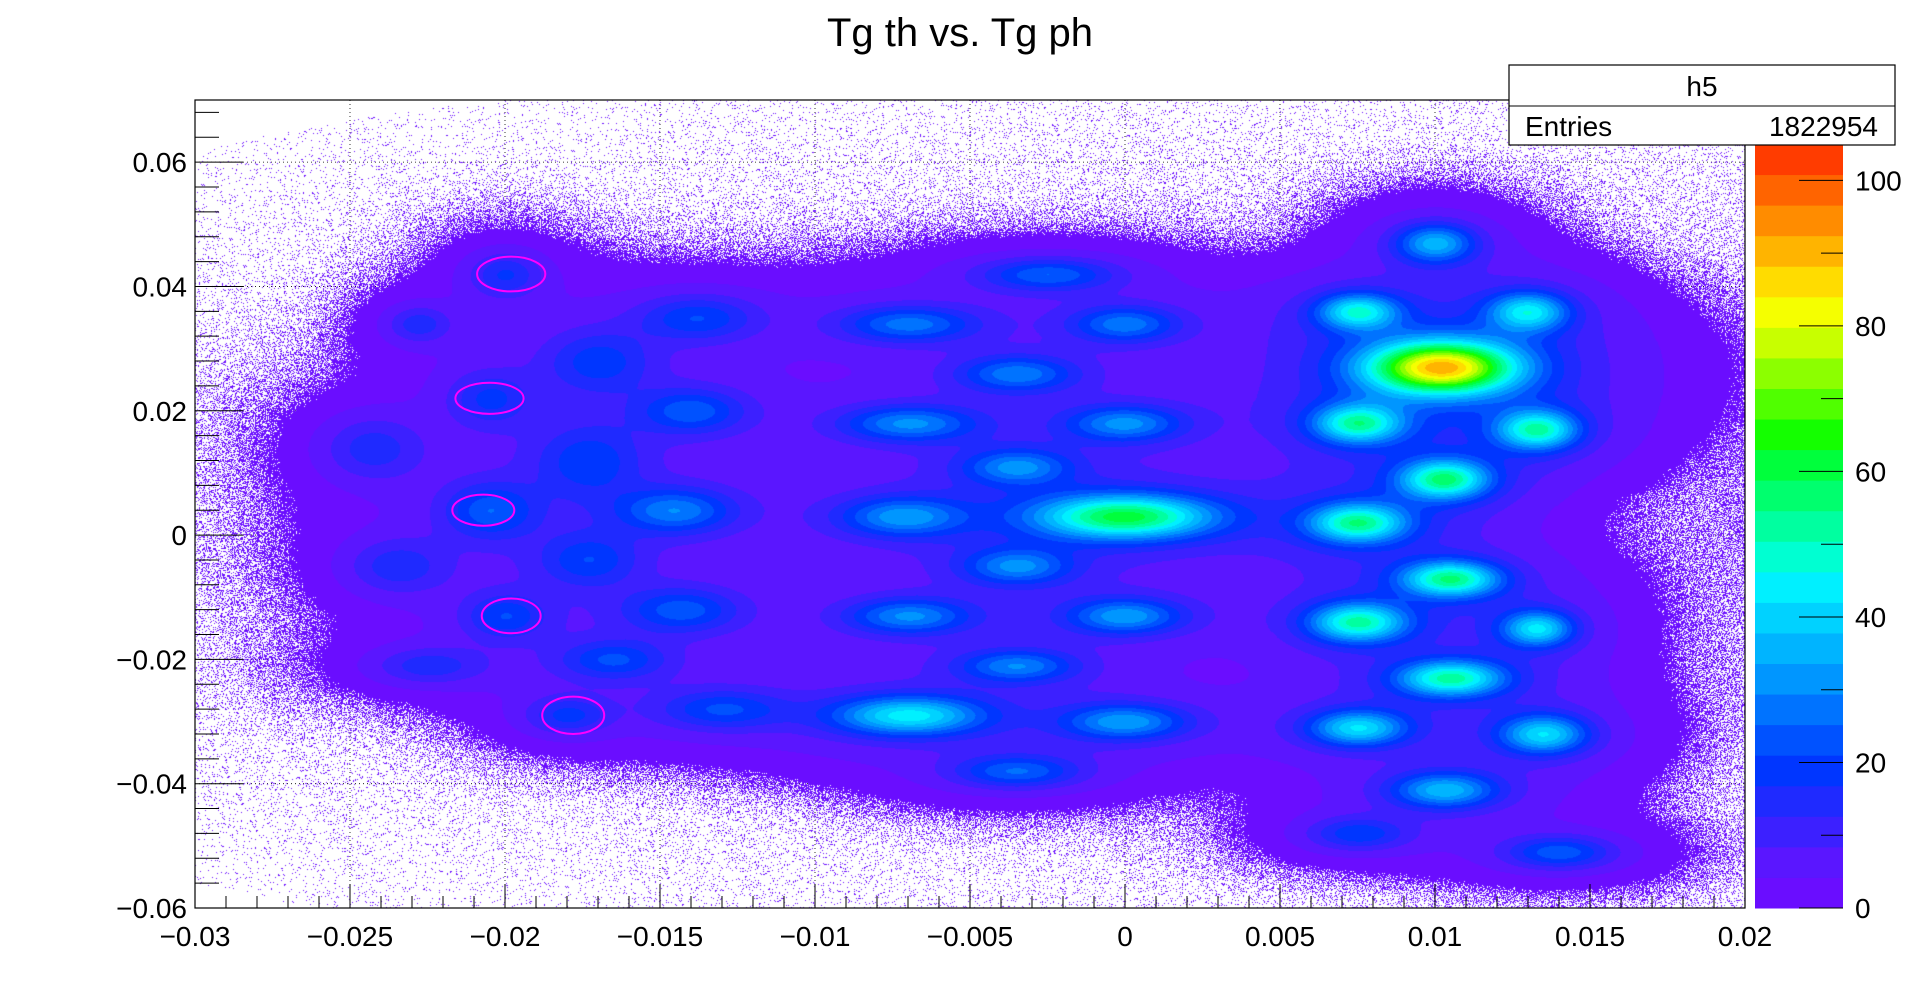  Describe the element at coordinates (505, 936) in the screenshot. I see `x-tick-label-2: −0.02` at that location.